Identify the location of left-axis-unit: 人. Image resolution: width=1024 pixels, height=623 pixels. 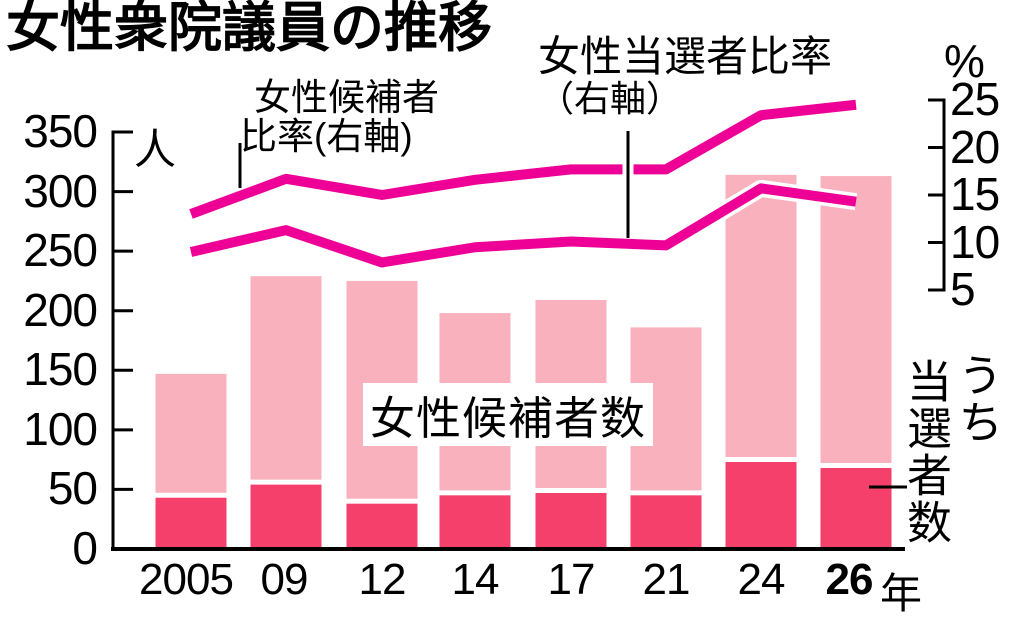
(155, 149).